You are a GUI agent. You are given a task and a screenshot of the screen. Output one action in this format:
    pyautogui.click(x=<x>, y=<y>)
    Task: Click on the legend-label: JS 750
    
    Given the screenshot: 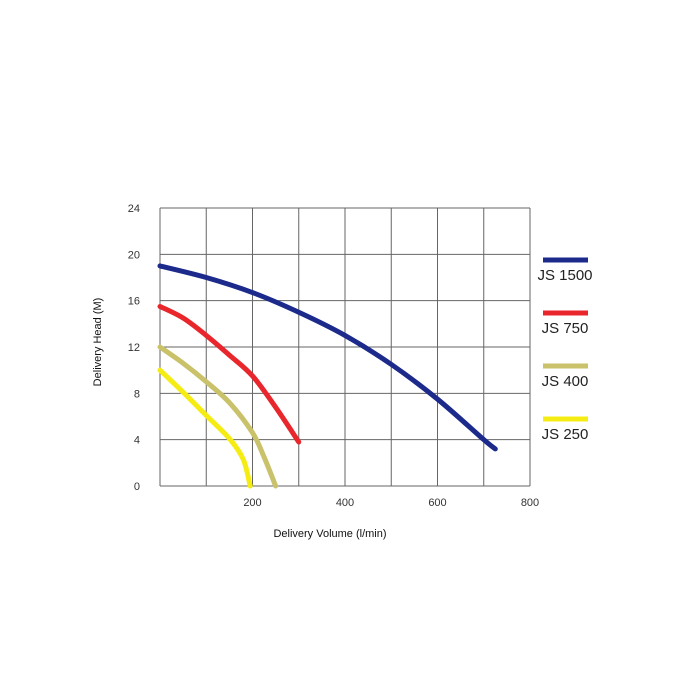 What is the action you would take?
    pyautogui.click(x=565, y=328)
    